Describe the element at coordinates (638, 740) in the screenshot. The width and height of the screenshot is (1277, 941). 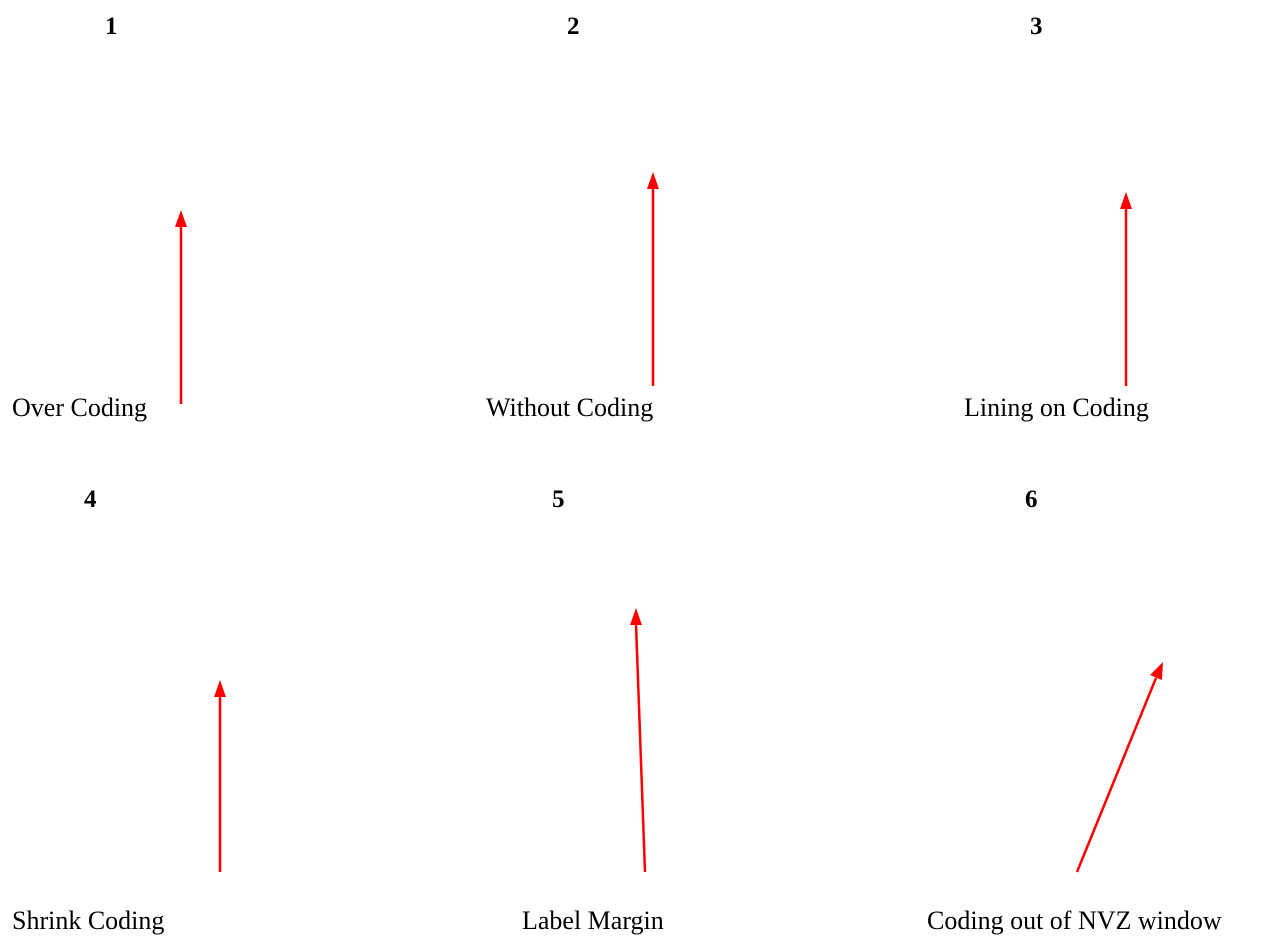
I see `panel-5-arrow` at that location.